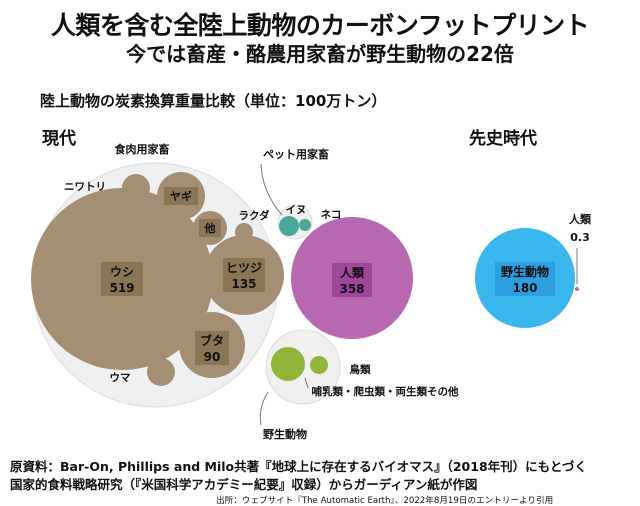  Describe the element at coordinates (580, 219) in the screenshot. I see `human-prehistoric-name-label: 人類` at that location.